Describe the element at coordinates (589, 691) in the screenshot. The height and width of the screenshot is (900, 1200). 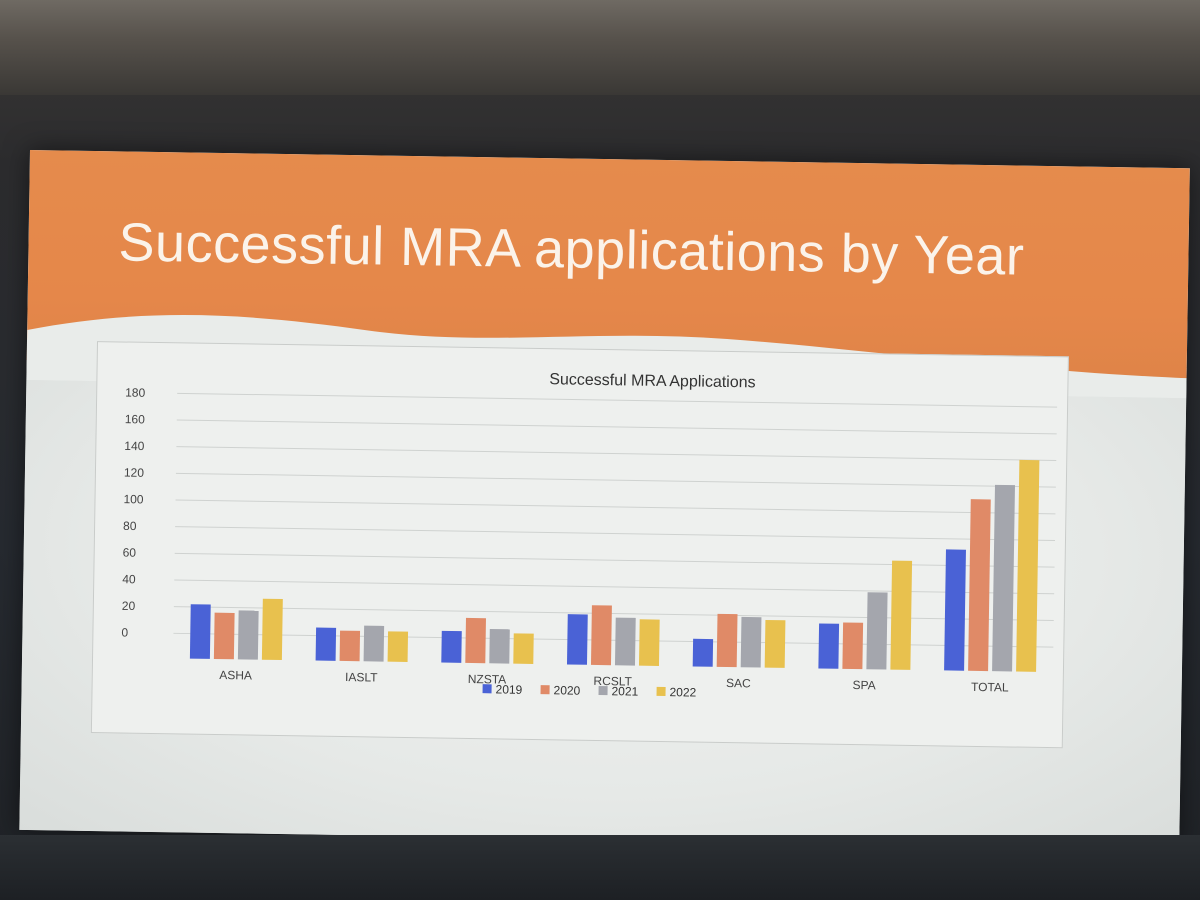
I see `legend: 2019 2020 2021 2022` at that location.